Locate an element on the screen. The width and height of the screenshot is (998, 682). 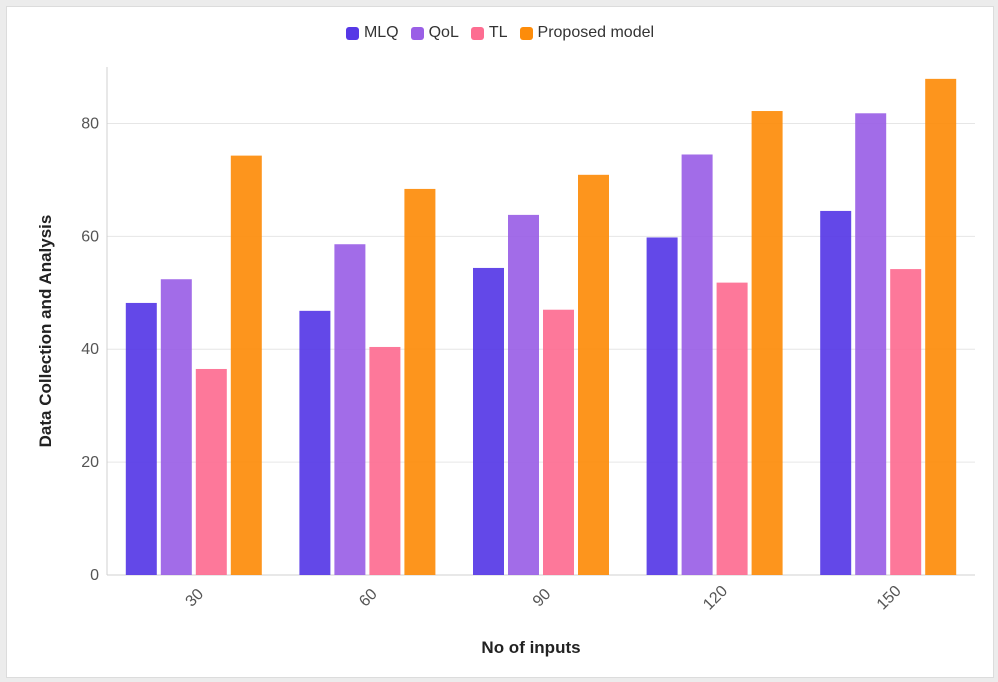
x-tick-label: 60 is located at coordinates (368, 598).